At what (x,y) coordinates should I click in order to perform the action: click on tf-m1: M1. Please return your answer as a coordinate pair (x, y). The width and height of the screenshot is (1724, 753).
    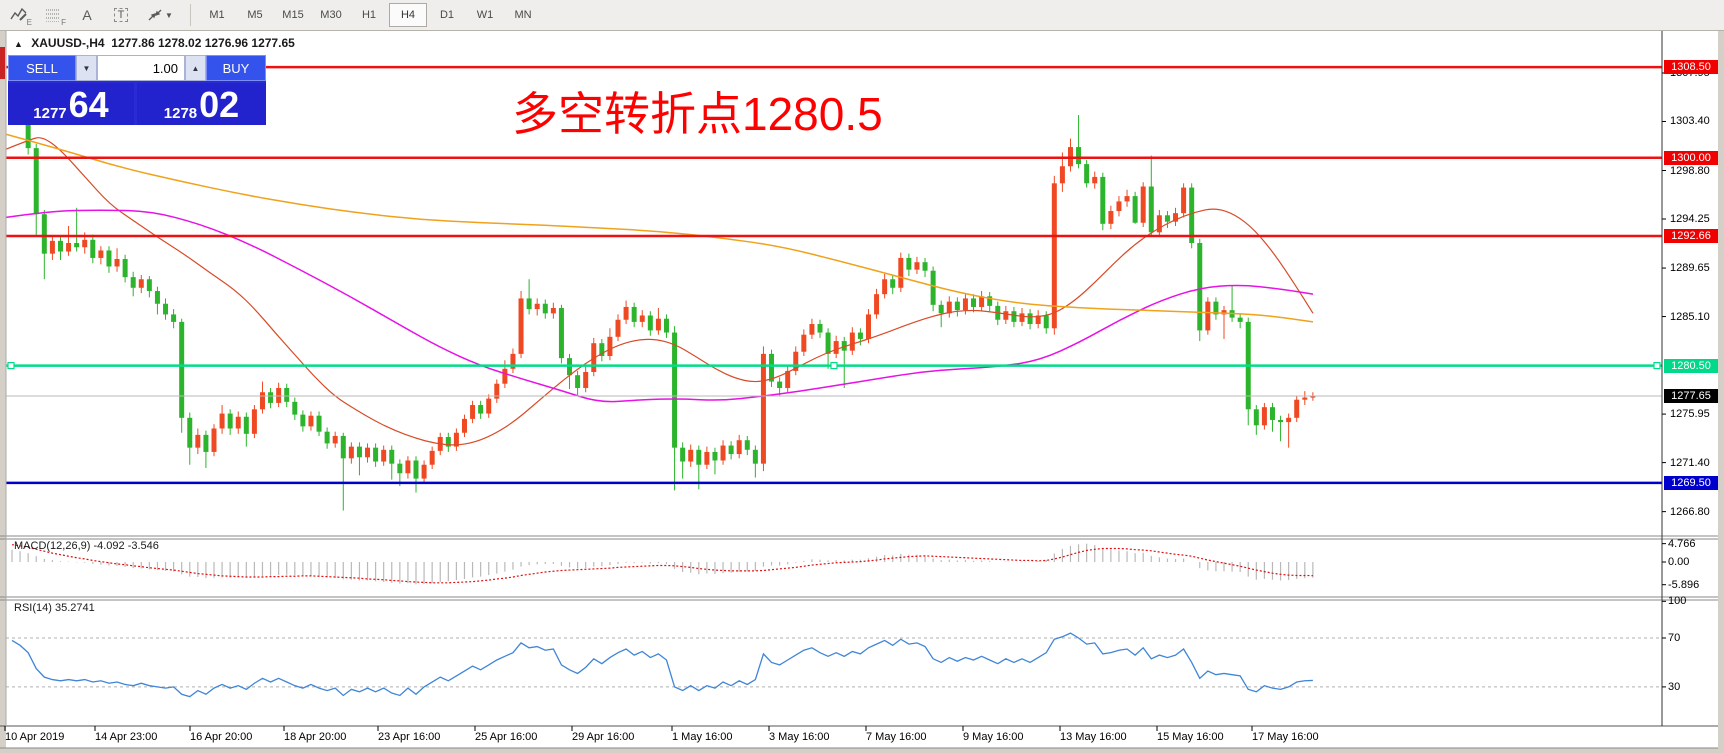
    Looking at the image, I should click on (217, 15).